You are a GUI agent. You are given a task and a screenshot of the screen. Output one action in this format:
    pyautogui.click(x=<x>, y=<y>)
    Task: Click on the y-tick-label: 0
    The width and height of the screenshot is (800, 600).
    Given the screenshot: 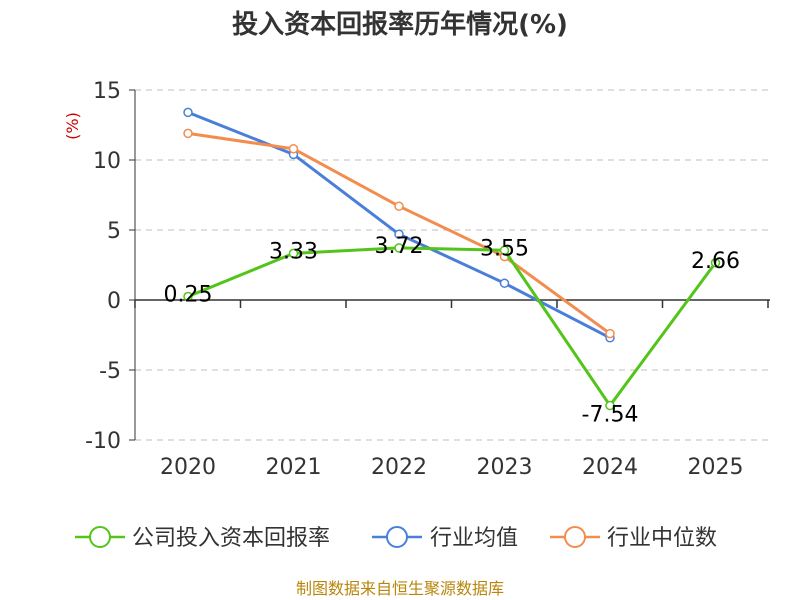 What is the action you would take?
    pyautogui.click(x=114, y=301)
    